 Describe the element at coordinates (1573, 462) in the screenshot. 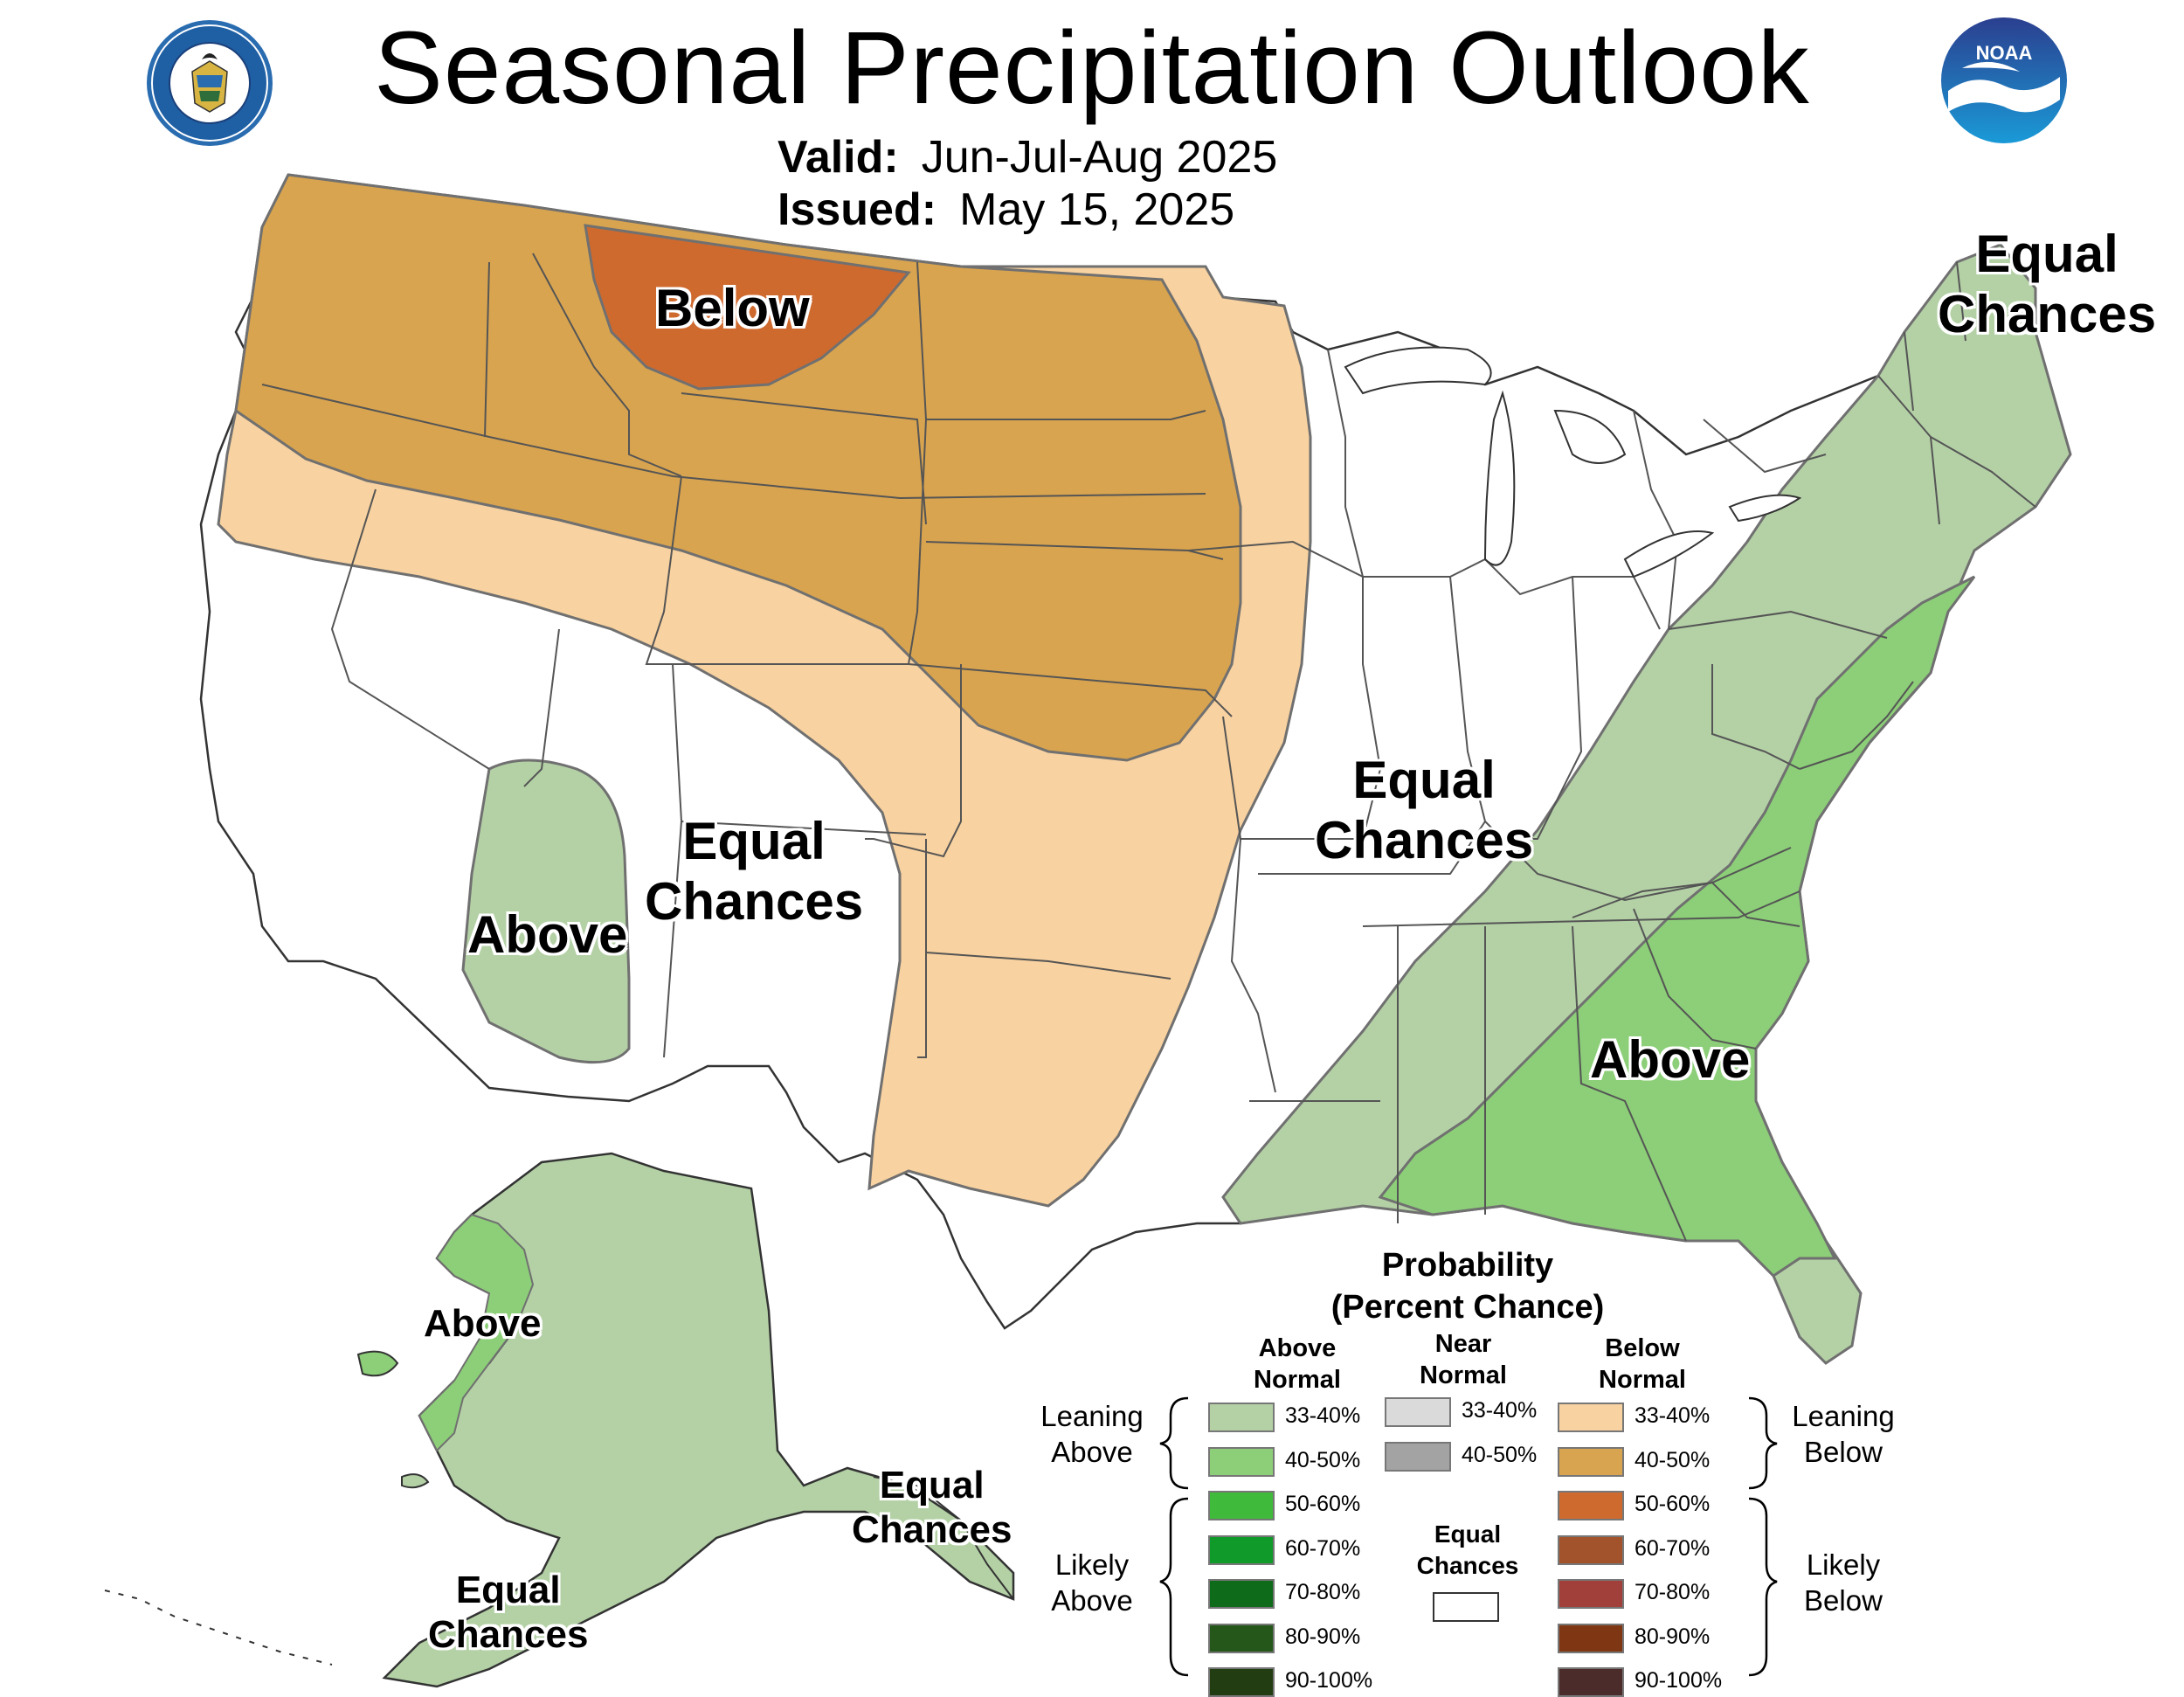

I see `great-lakes` at that location.